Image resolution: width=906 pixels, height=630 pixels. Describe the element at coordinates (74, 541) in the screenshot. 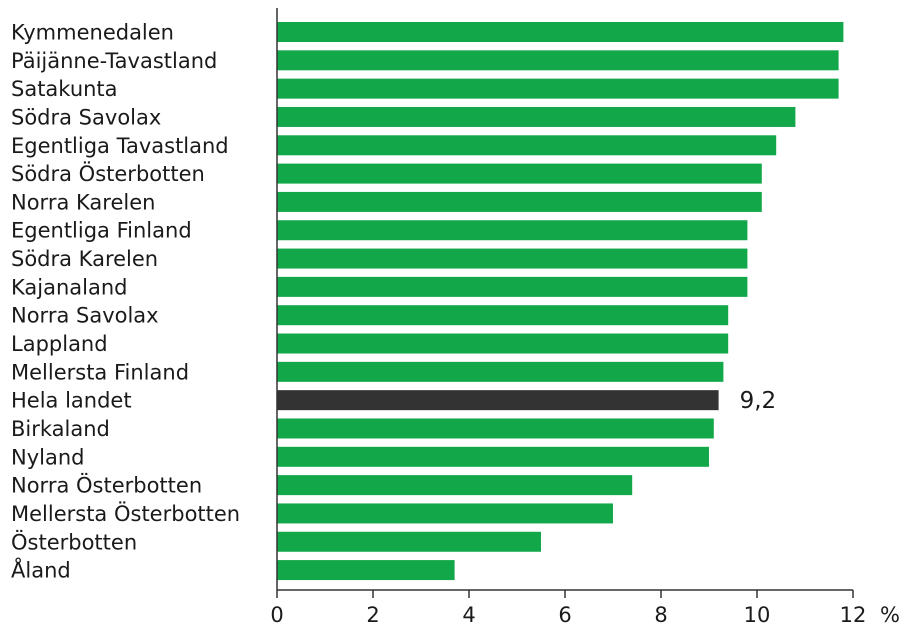

I see `category-label-osterbotten: Österbotten` at that location.